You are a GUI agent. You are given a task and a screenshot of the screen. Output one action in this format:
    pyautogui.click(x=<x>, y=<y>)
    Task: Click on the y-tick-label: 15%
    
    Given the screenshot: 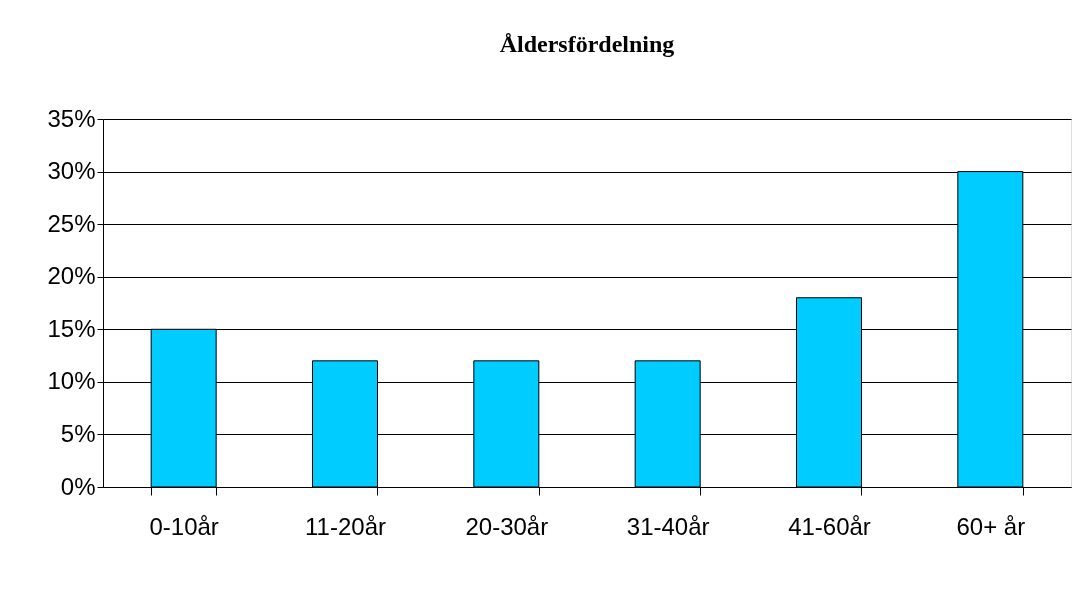 What is the action you would take?
    pyautogui.click(x=71, y=328)
    